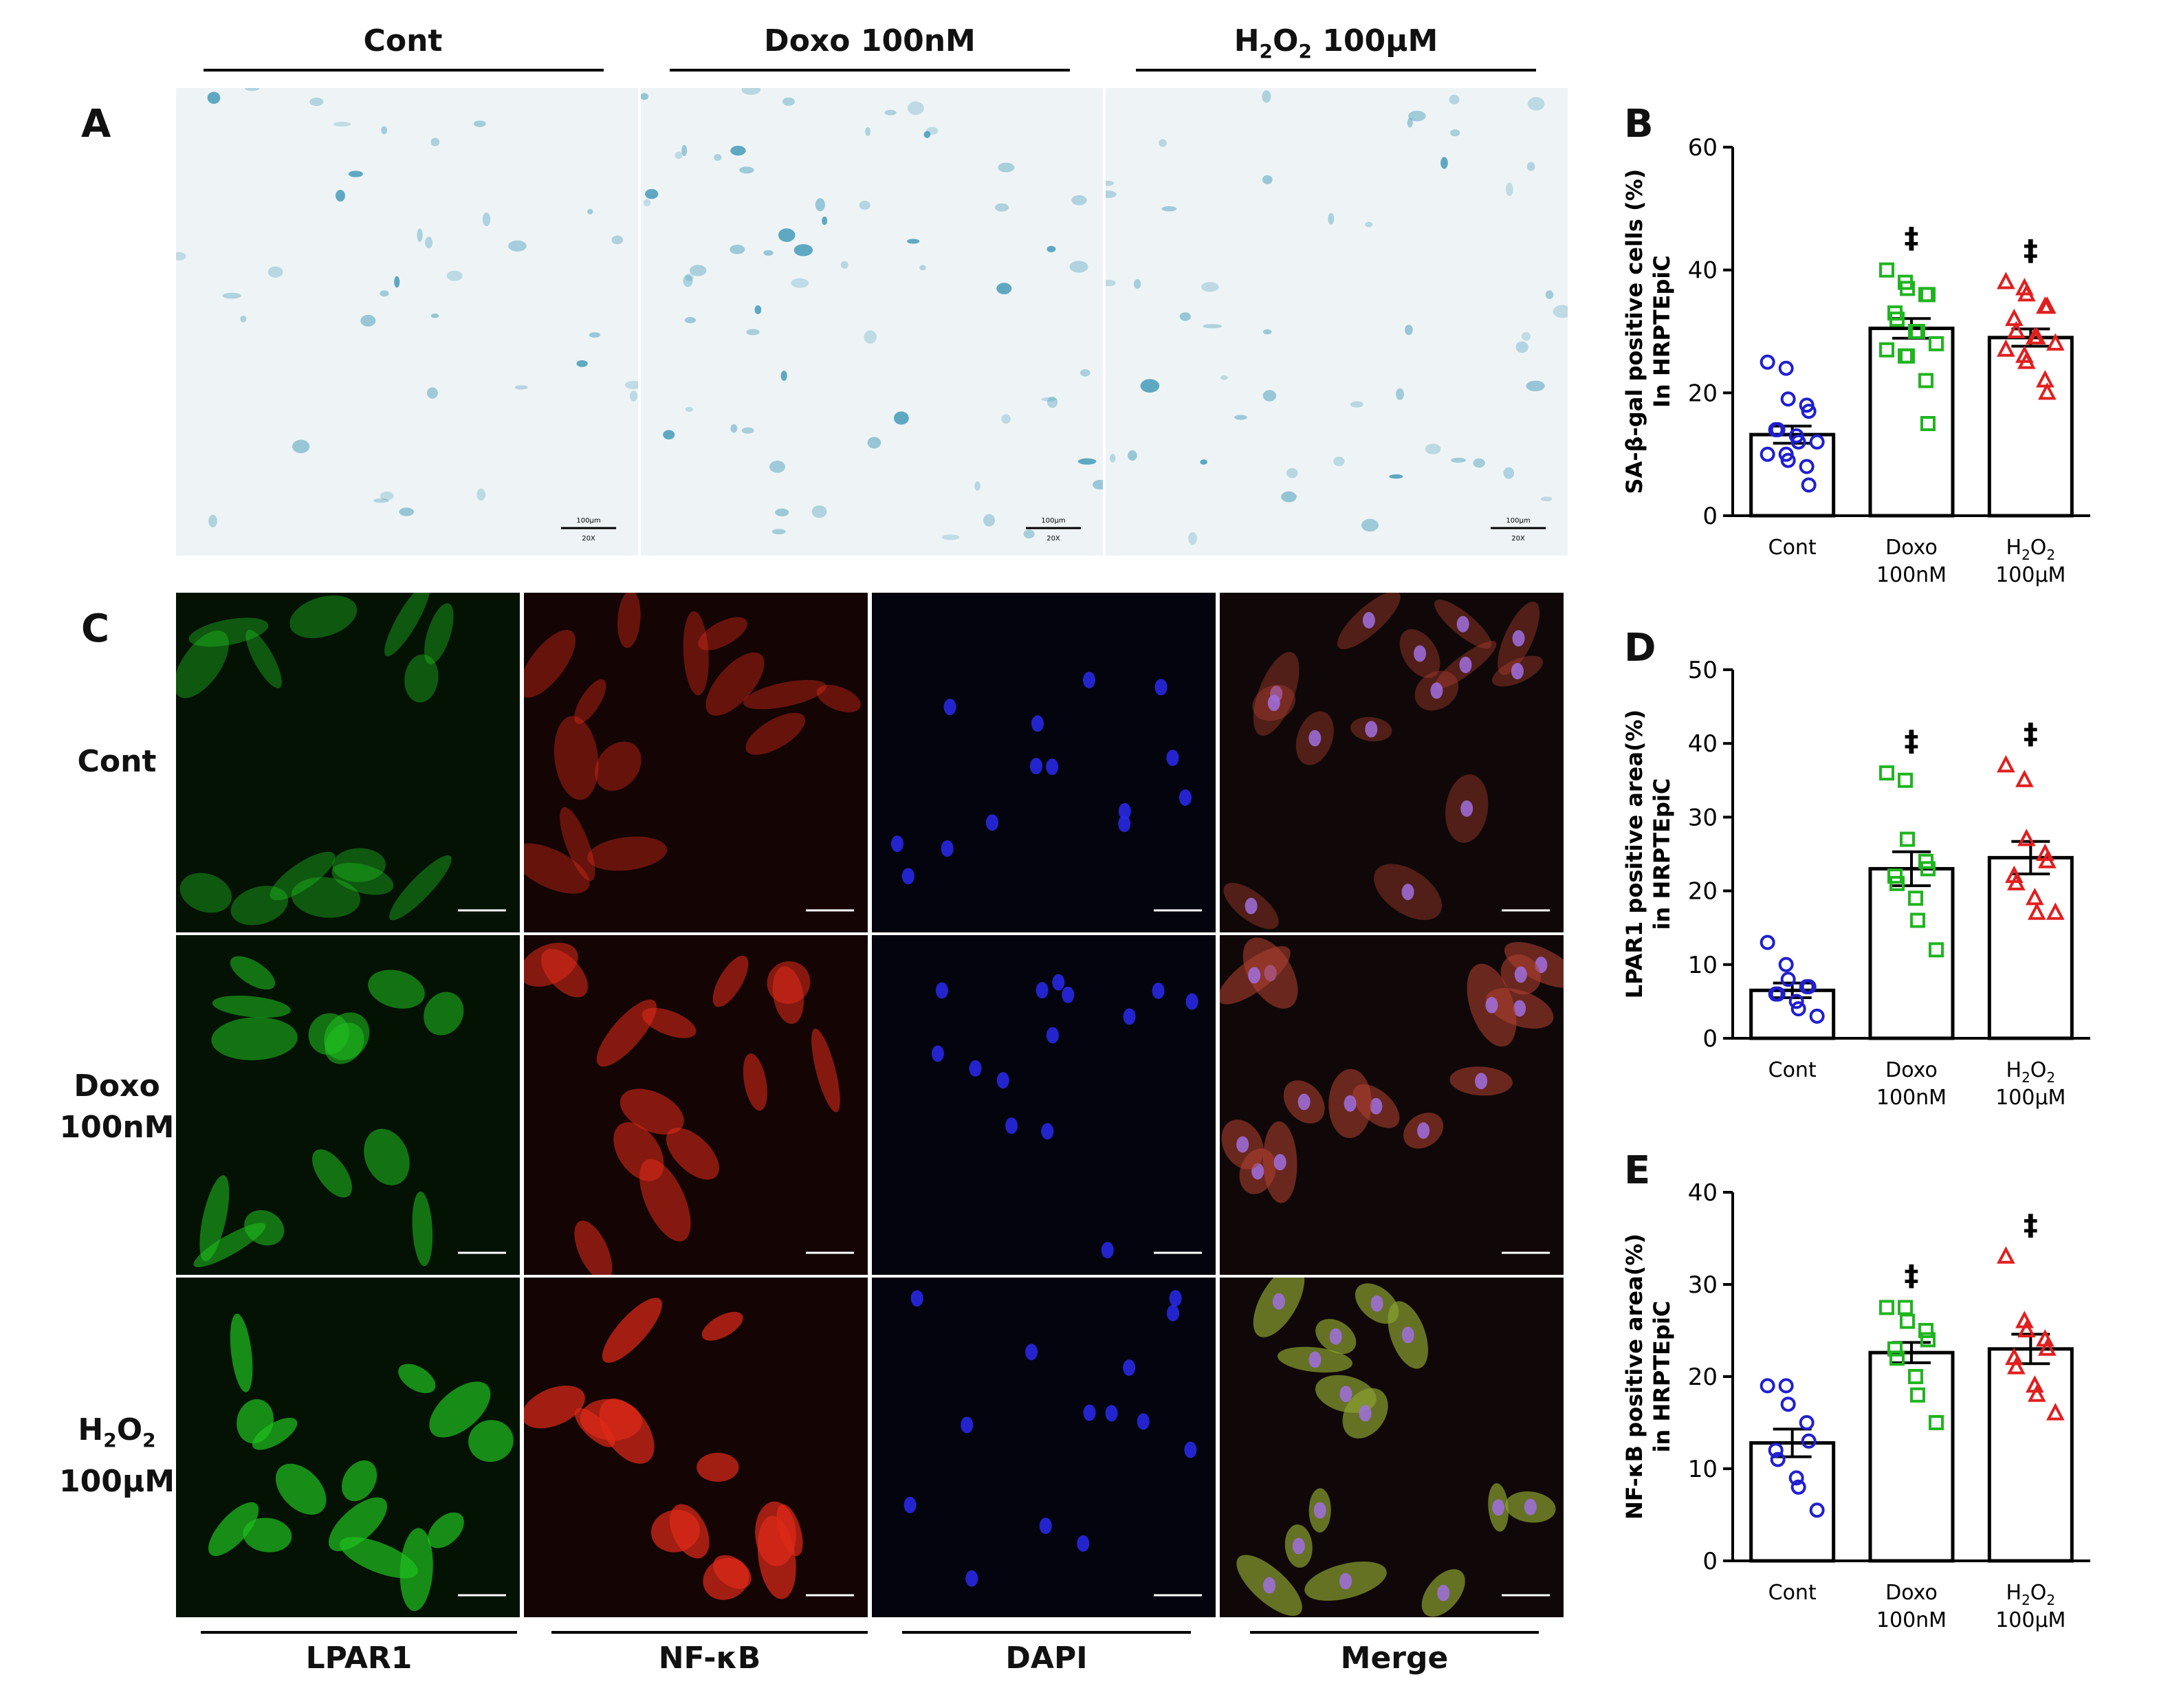 This screenshot has width=2159, height=1708. I want to click on y-tick-label: 30, so click(1703, 1285).